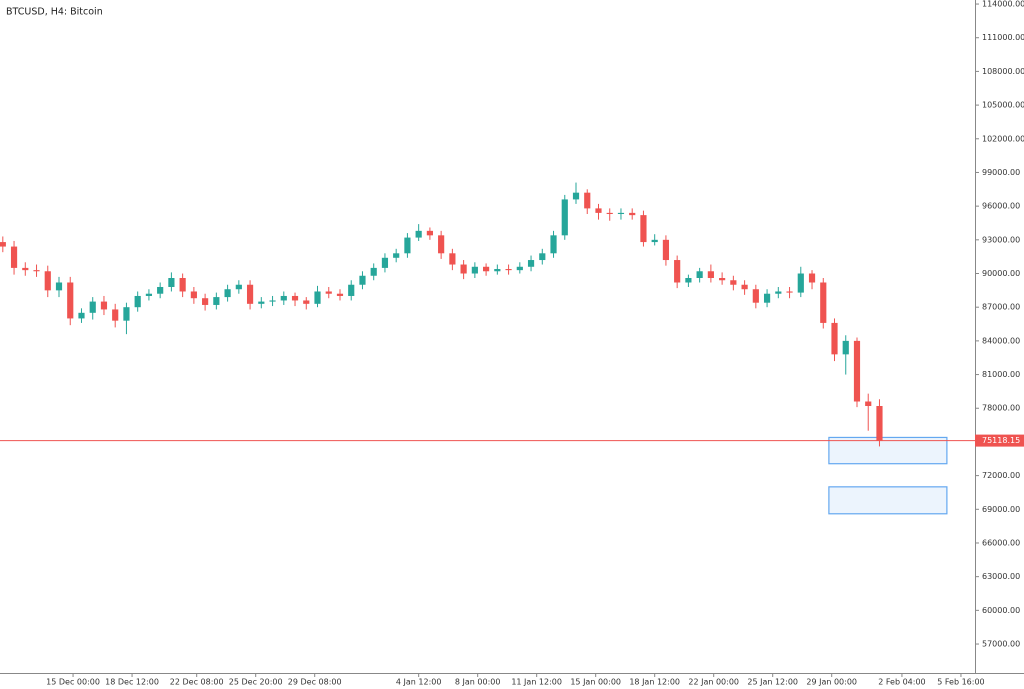 This screenshot has height=689, width=1024. What do you see at coordinates (315, 682) in the screenshot?
I see `x-tick-label: 29 Dec 08:00` at bounding box center [315, 682].